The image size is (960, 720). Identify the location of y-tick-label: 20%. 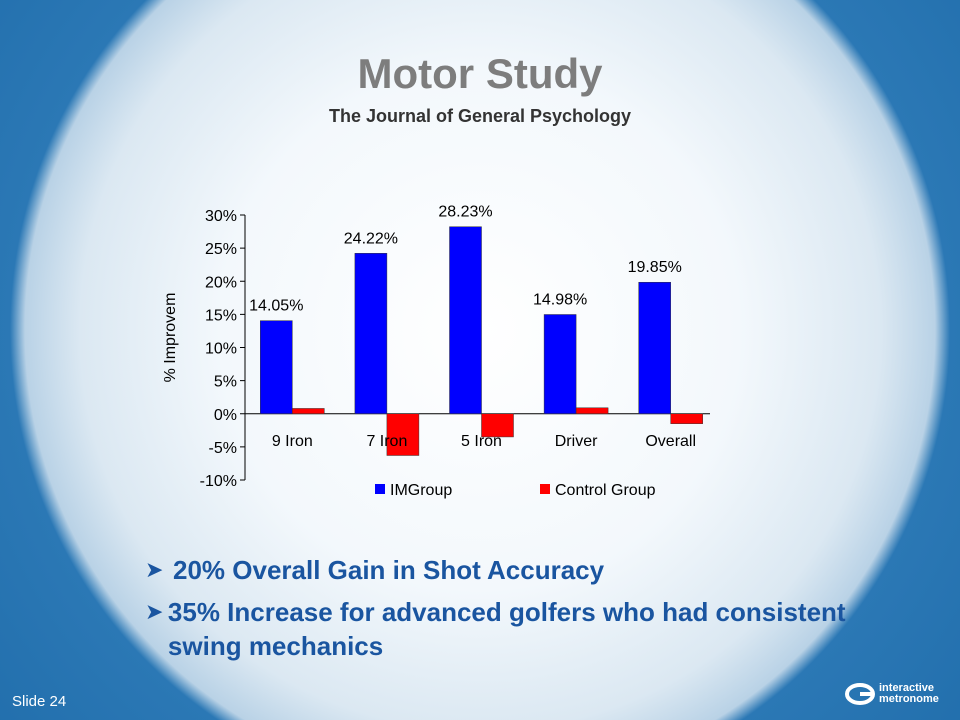
(221, 282).